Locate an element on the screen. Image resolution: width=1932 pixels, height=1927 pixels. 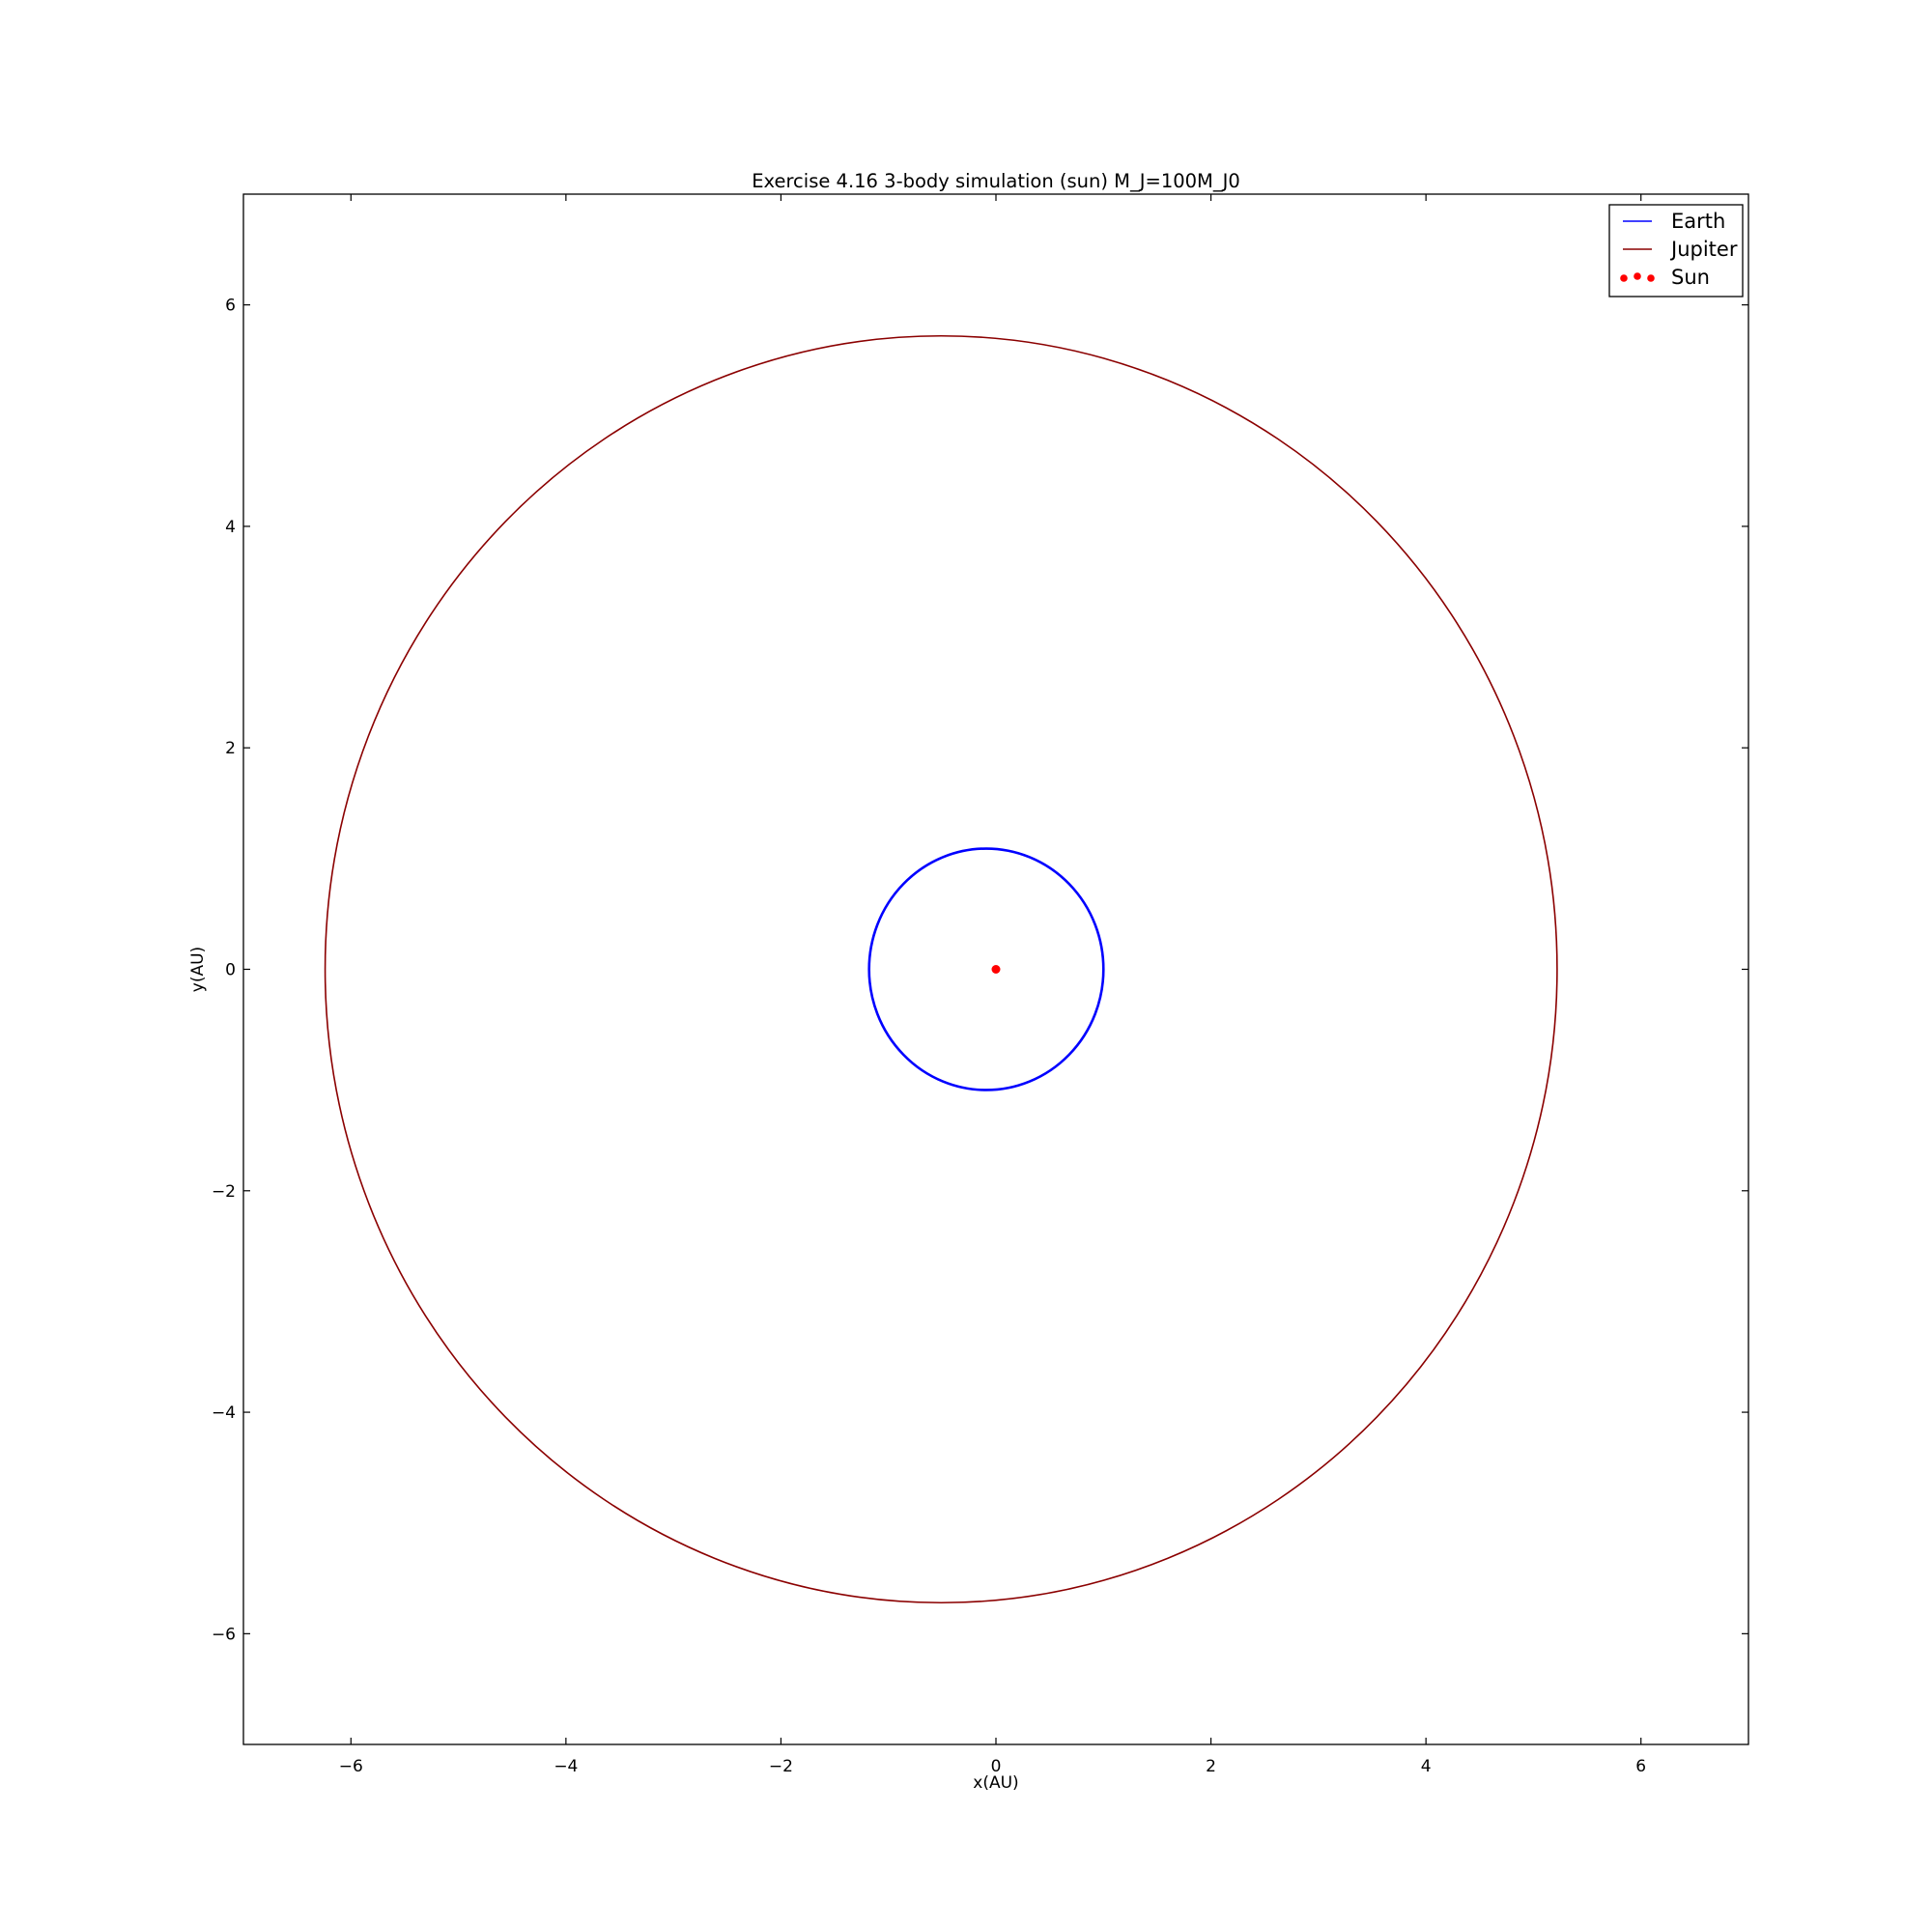
y-tick-label: 6 is located at coordinates (230, 306).